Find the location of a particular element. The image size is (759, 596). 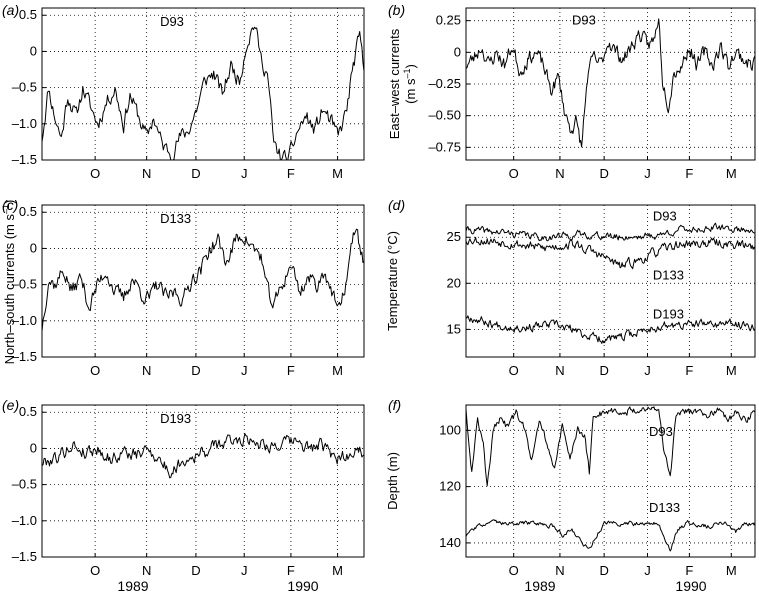

series-line-c-D133 is located at coordinates (203, 280).